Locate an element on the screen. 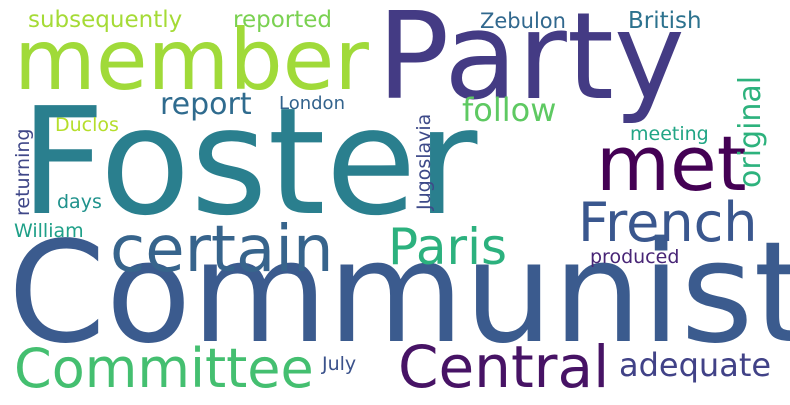 The image size is (790, 405). word-certain: certain is located at coordinates (222, 250).